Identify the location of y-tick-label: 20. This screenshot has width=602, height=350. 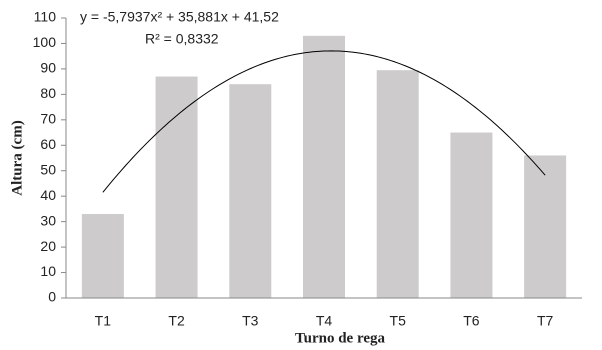
(48, 246).